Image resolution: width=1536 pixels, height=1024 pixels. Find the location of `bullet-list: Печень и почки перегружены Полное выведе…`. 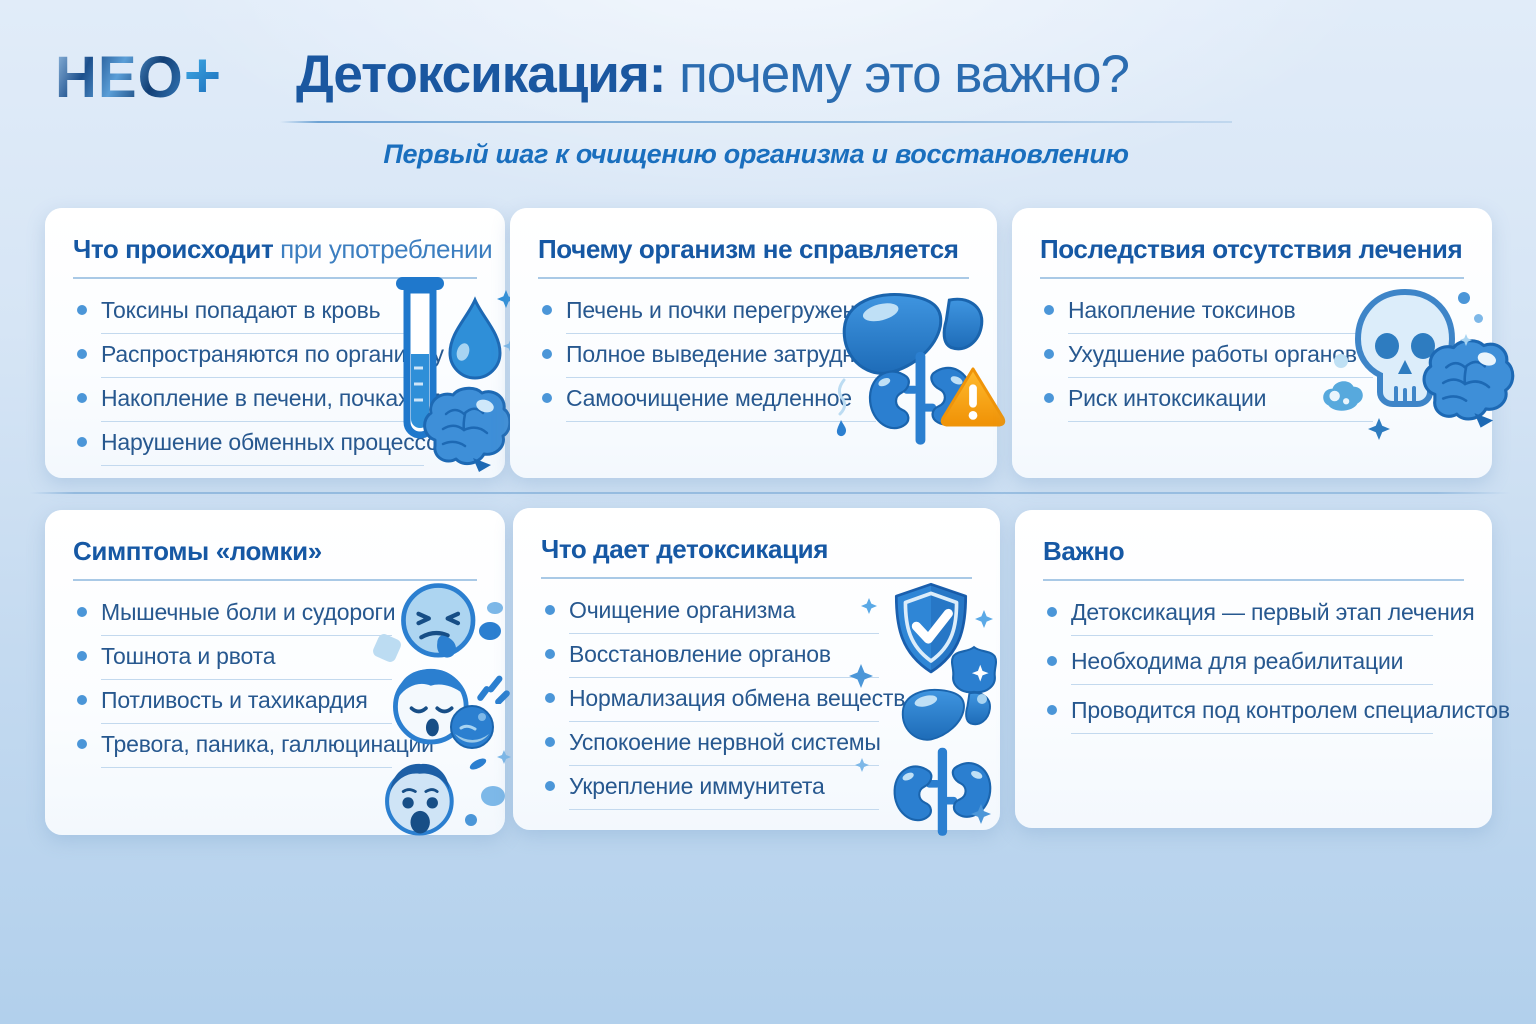

bullet-list: Печень и почки перегружены Полное выведе… is located at coordinates (753, 358).